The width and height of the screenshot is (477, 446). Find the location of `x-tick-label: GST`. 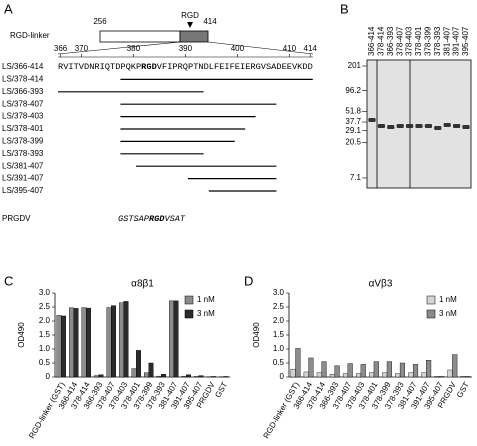

x-tick-label: GST is located at coordinates (221, 389).